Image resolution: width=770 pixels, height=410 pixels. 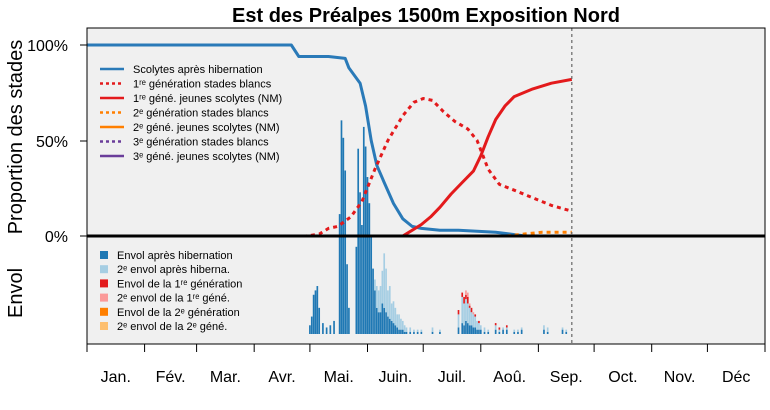 I want to click on y-axis-label-bottom: Envol, so click(x=16, y=293).